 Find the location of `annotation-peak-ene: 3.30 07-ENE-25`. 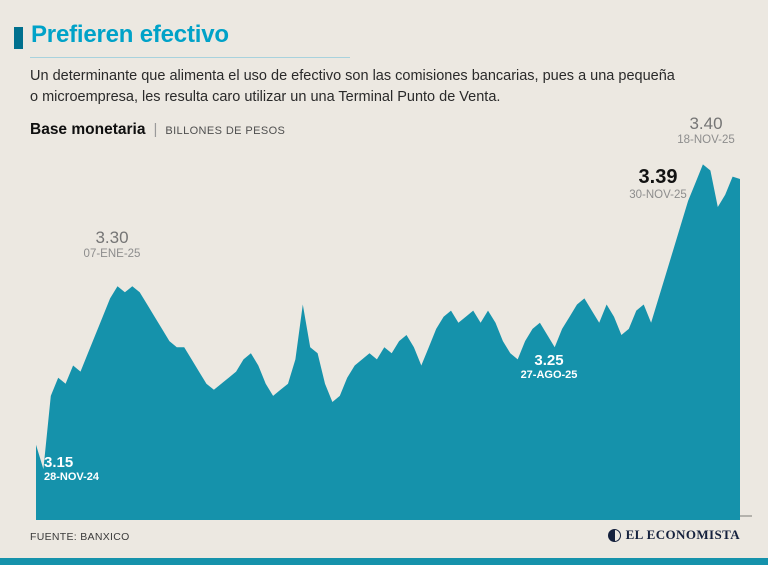

annotation-peak-ene: 3.30 07-ENE-25 is located at coordinates (112, 244).